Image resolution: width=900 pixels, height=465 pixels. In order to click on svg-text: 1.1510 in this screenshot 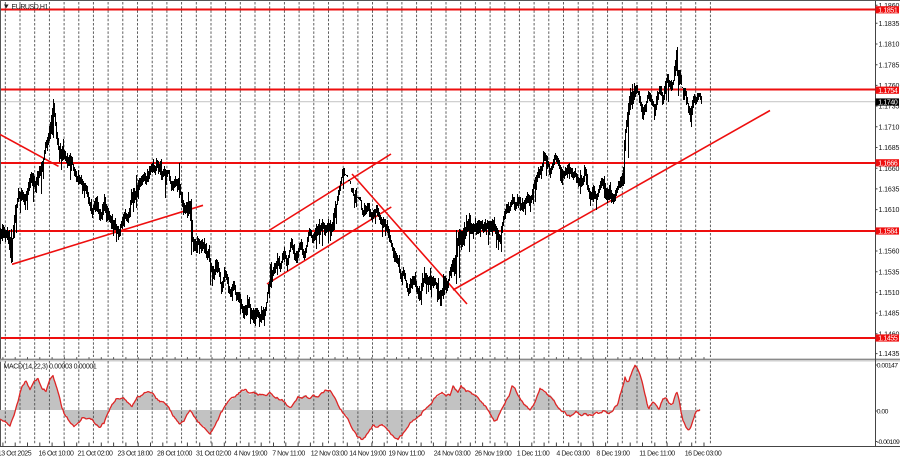, I will do `click(889, 293)`.